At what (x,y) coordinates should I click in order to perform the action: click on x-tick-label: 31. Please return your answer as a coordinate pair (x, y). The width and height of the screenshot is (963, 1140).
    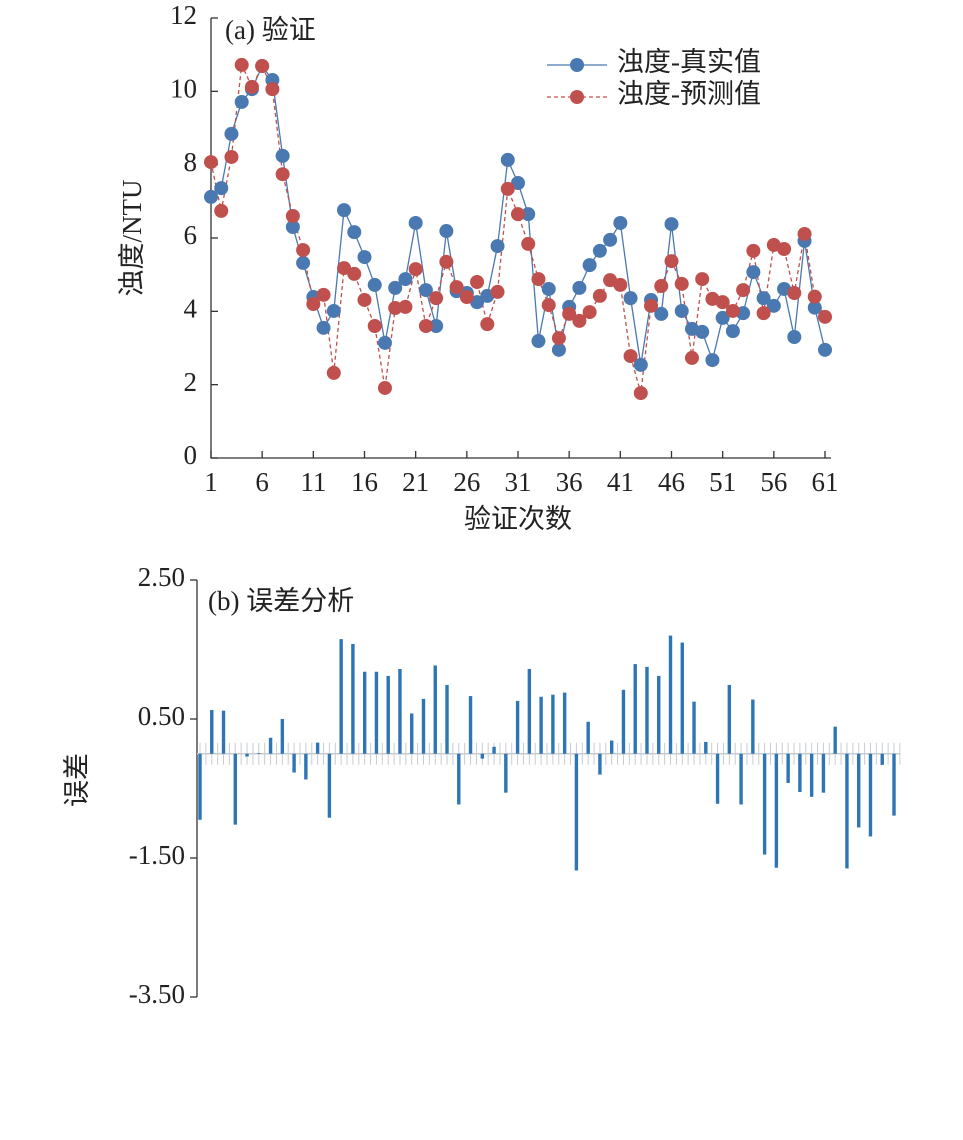
    Looking at the image, I should click on (518, 482).